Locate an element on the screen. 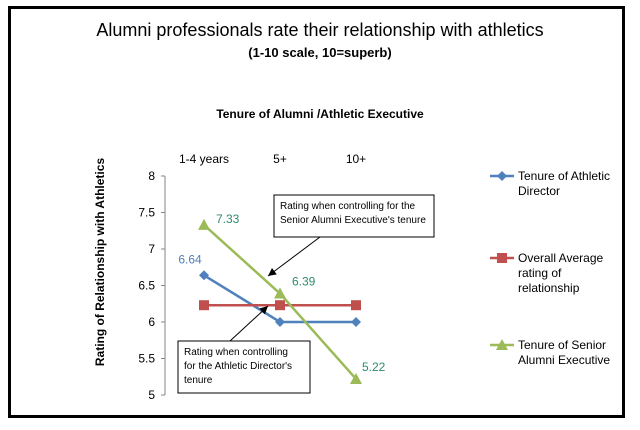 The width and height of the screenshot is (640, 430). x-tick-label: 1-4 years is located at coordinates (204, 159).